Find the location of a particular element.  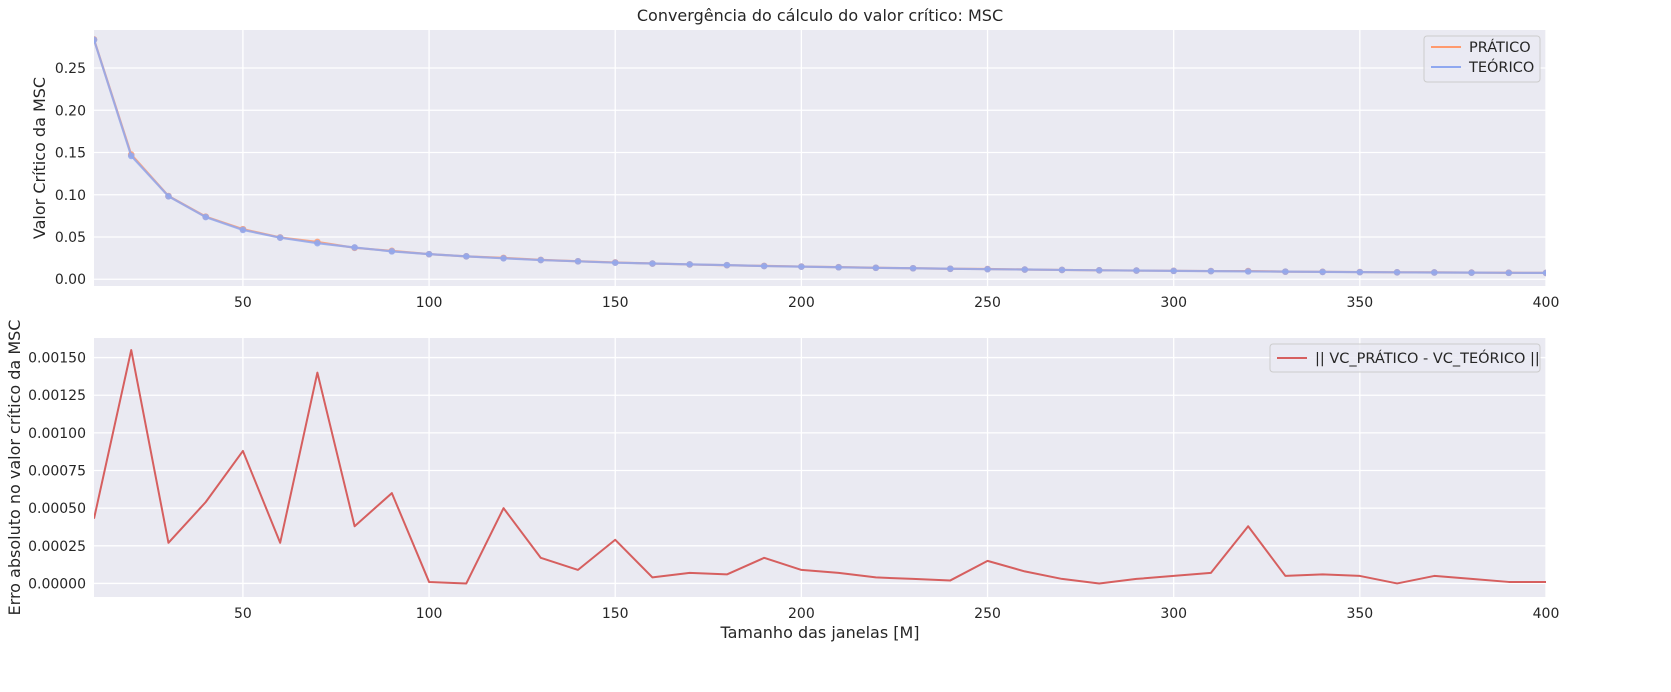

y-tick-label: 0.00075 is located at coordinates (57, 472).